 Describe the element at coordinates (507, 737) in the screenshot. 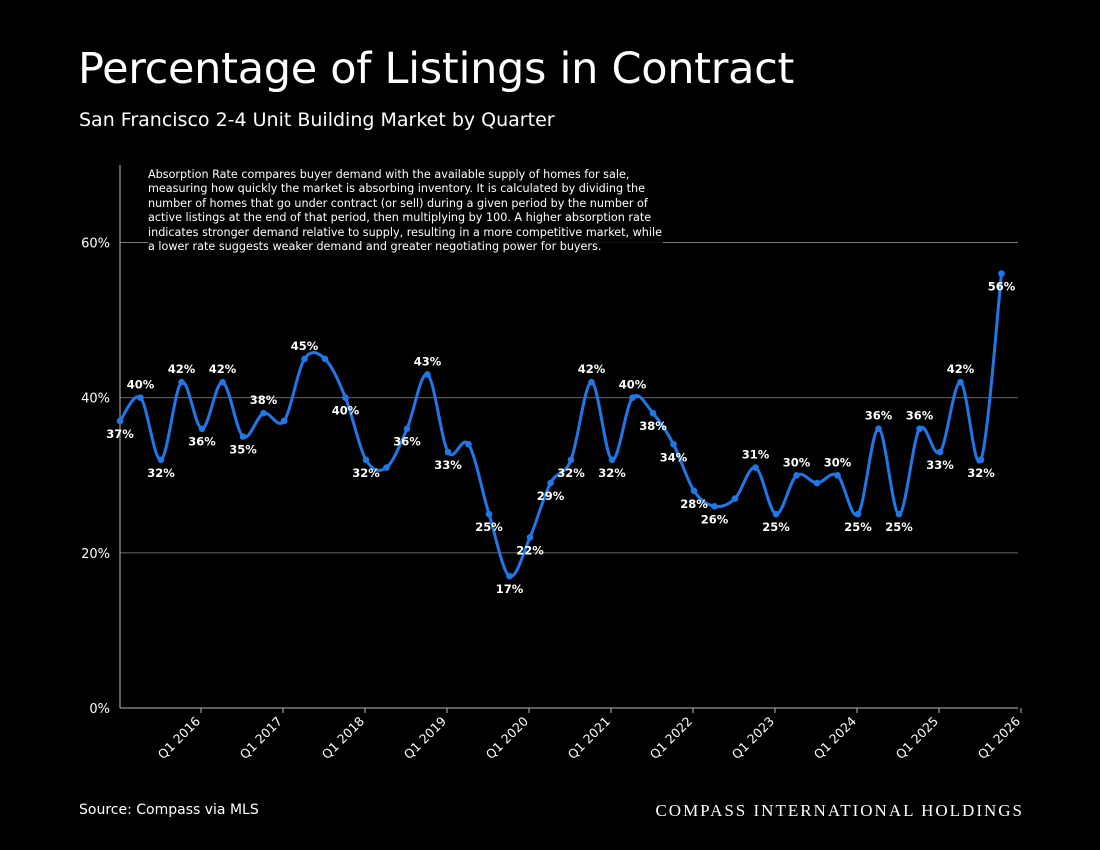

I see `x-tick-label: Q1 2020` at that location.